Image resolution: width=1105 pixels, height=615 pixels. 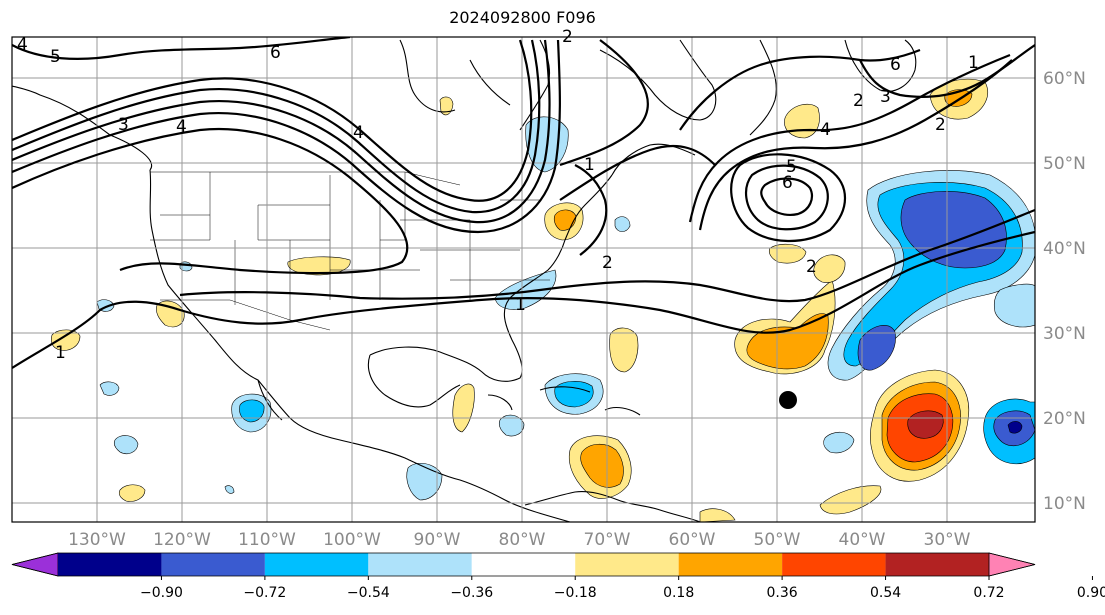 I want to click on colorbar-tick-label: −0.90, so click(x=161, y=593).